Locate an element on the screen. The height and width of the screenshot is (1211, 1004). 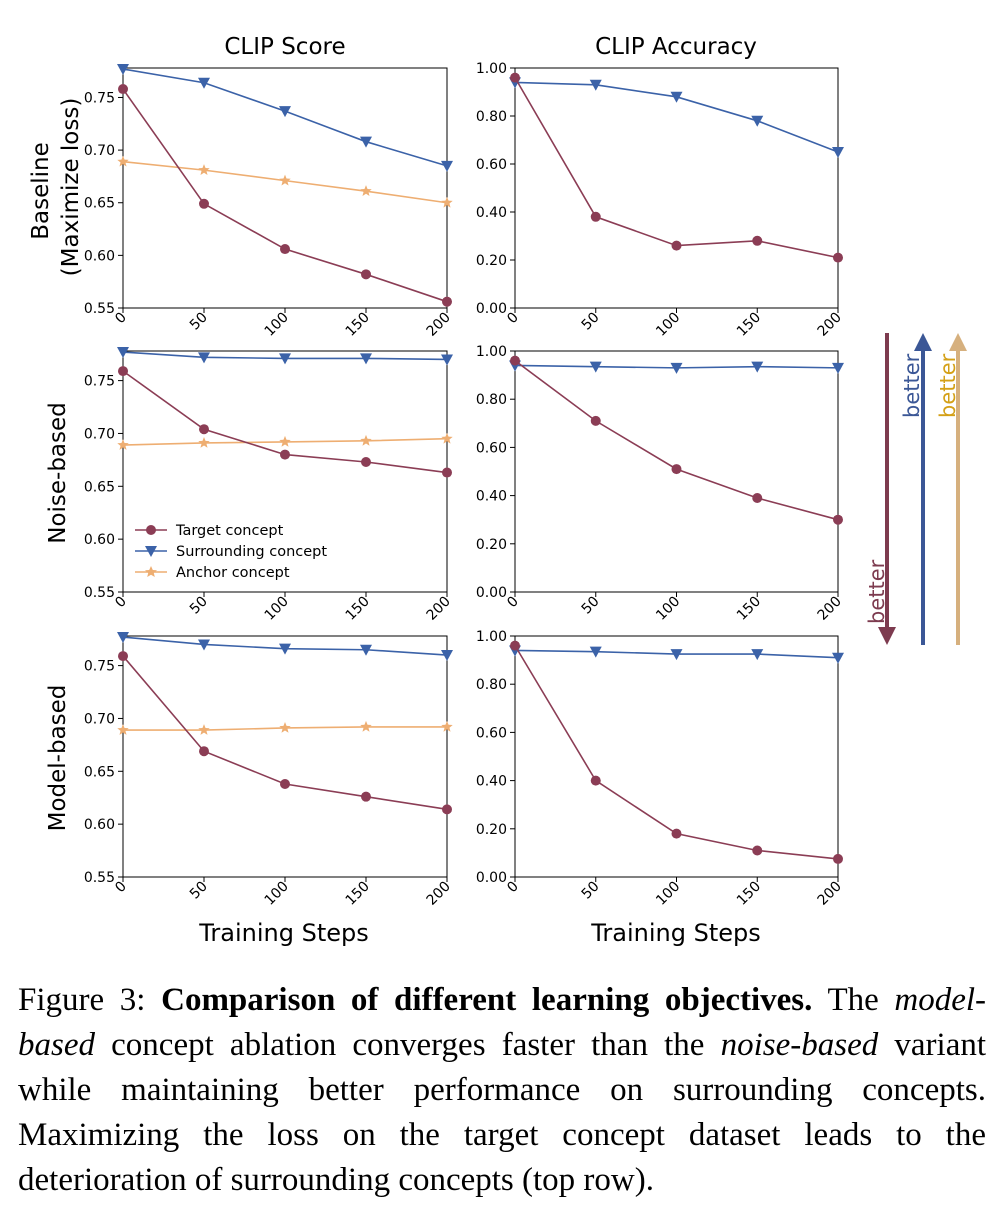
chart-panel-1: 0.55 0.60 0.65 0.70 0.75 0 50 100 150 200 is located at coordinates (269, 202).